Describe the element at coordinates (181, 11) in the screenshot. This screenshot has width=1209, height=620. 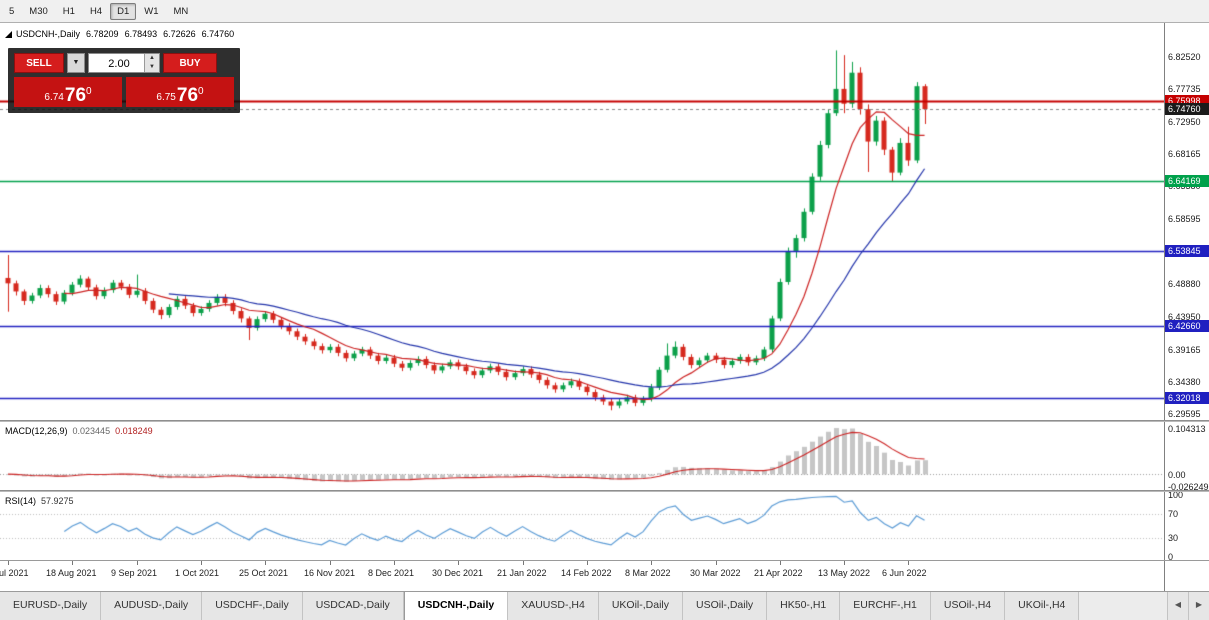
I see `timeframe-mn: MN` at that location.